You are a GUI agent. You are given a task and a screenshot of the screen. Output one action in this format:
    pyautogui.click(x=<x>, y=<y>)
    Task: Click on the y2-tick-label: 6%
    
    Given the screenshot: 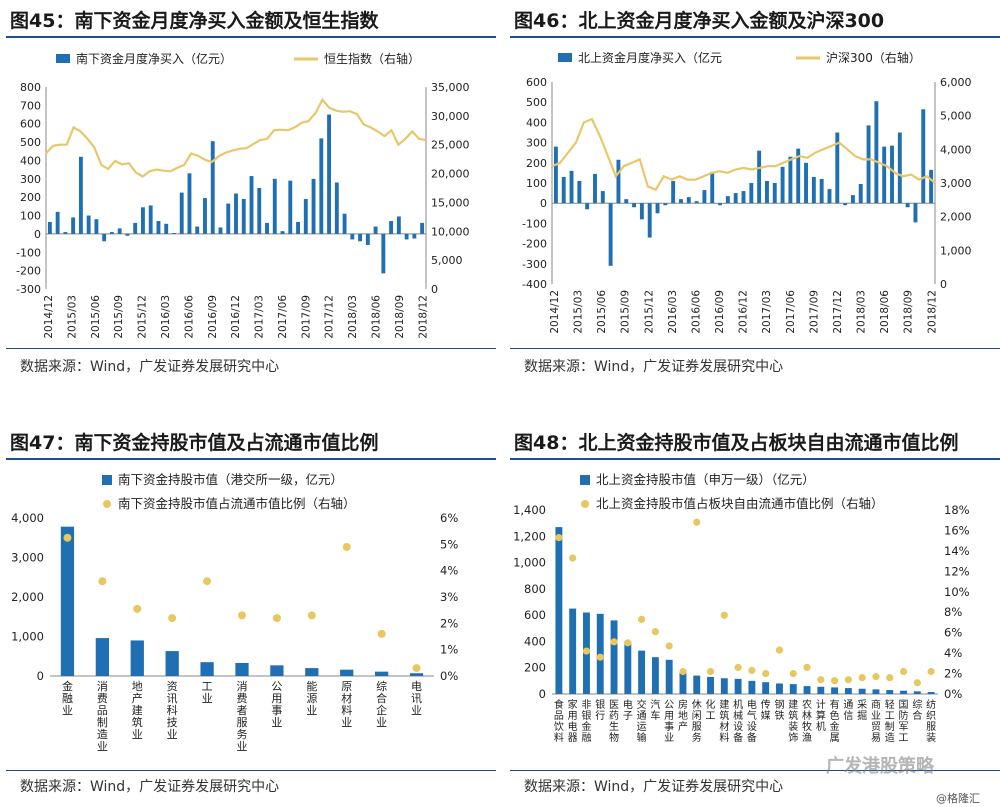 What is the action you would take?
    pyautogui.click(x=953, y=633)
    